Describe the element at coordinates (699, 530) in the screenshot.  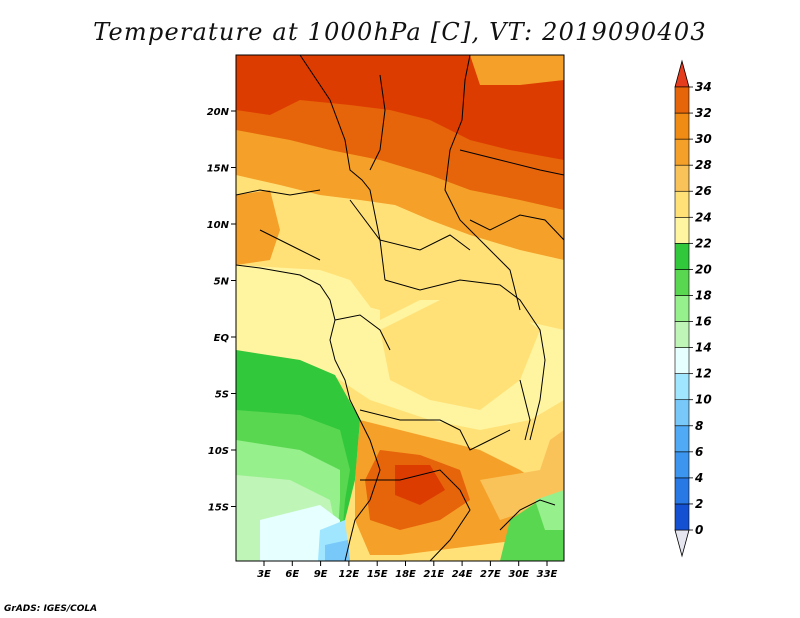
I see `colorbar-label: 0` at that location.